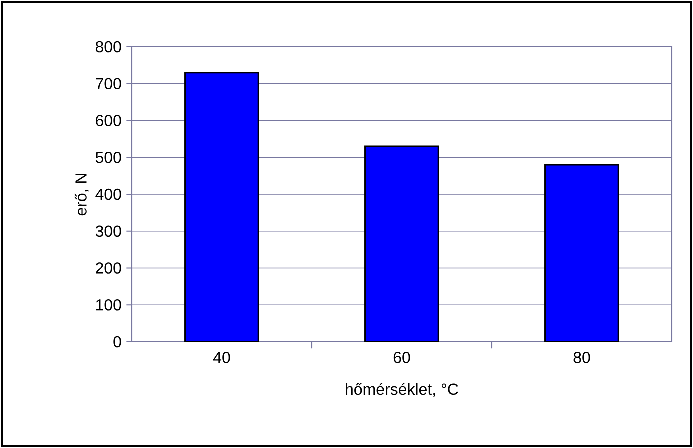 The height and width of the screenshot is (448, 693). I want to click on y-tick-label: 0, so click(118, 342).